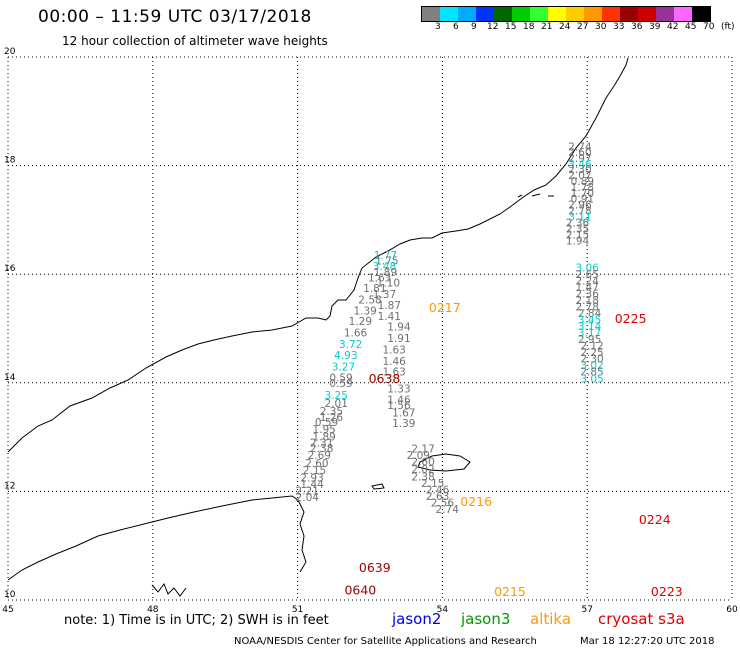 Image resolution: width=740 pixels, height=650 pixels. I want to click on color-scale-label: 70, so click(709, 27).